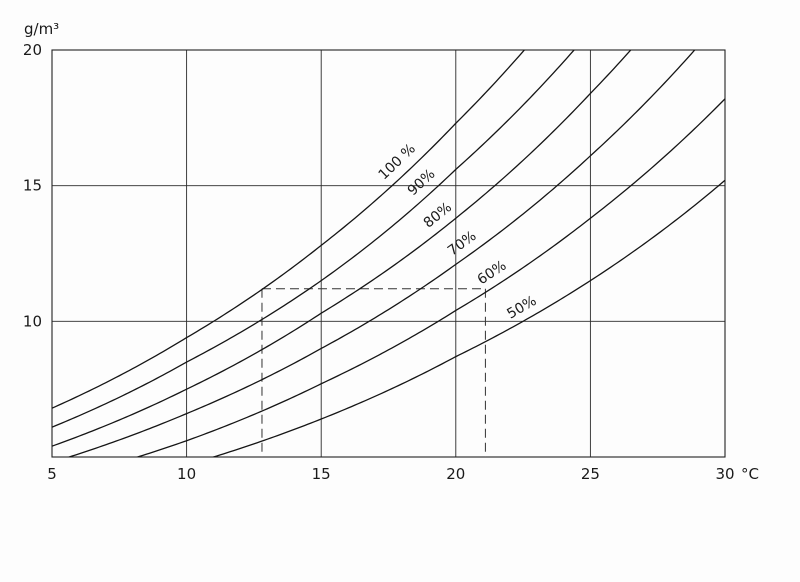  What do you see at coordinates (438, 215) in the screenshot?
I see `curve-label-3: 80%` at bounding box center [438, 215].